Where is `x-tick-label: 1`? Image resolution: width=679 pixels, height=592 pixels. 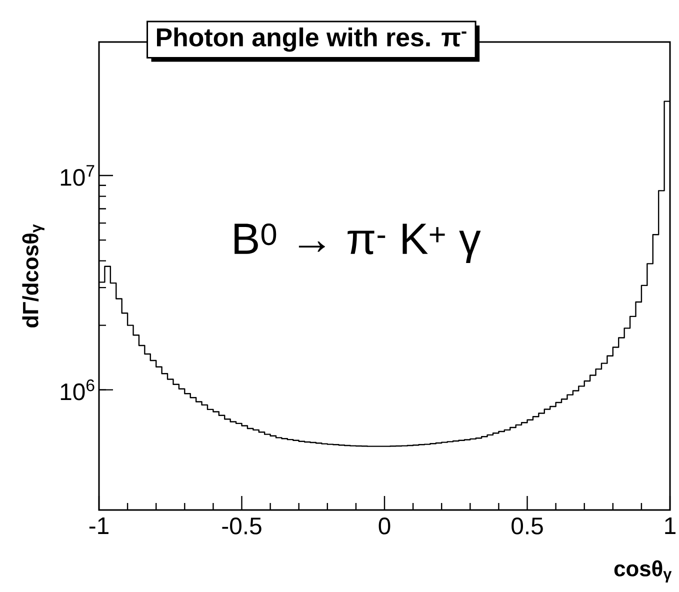 x-tick-label: 1 is located at coordinates (670, 526).